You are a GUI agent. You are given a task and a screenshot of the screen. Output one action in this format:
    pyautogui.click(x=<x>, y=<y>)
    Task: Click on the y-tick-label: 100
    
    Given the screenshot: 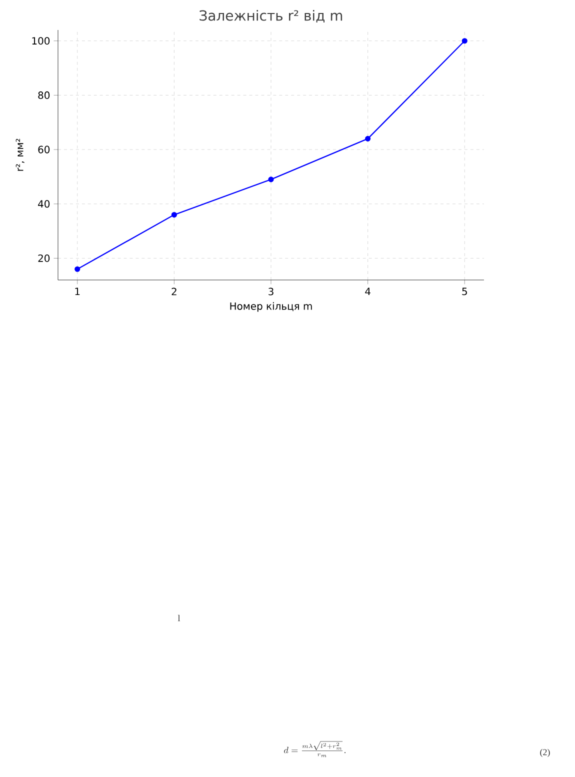 What is the action you would take?
    pyautogui.click(x=41, y=41)
    